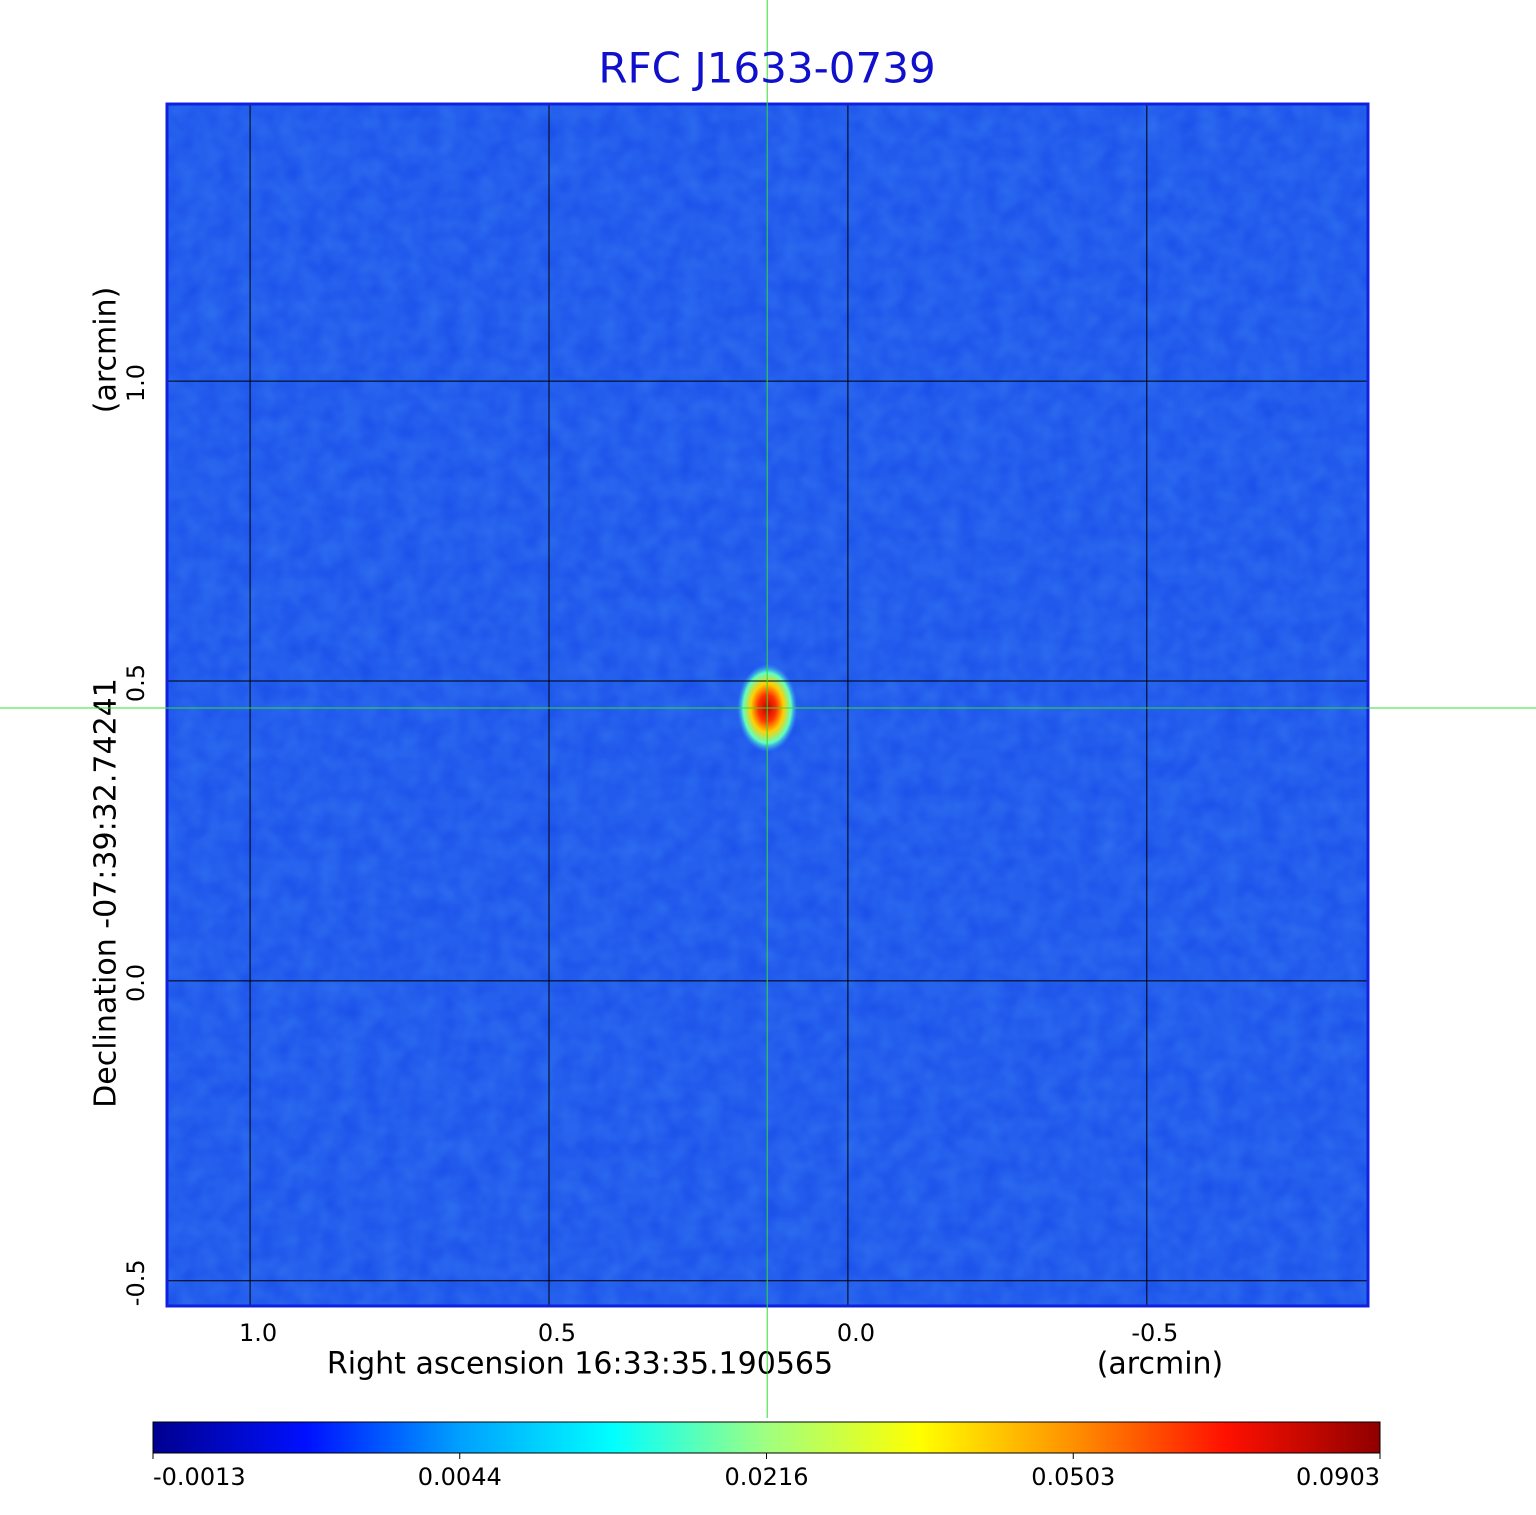 Image resolution: width=1536 pixels, height=1515 pixels. Describe the element at coordinates (199, 1477) in the screenshot. I see `colorbar-tick-label: -0.0013` at that location.